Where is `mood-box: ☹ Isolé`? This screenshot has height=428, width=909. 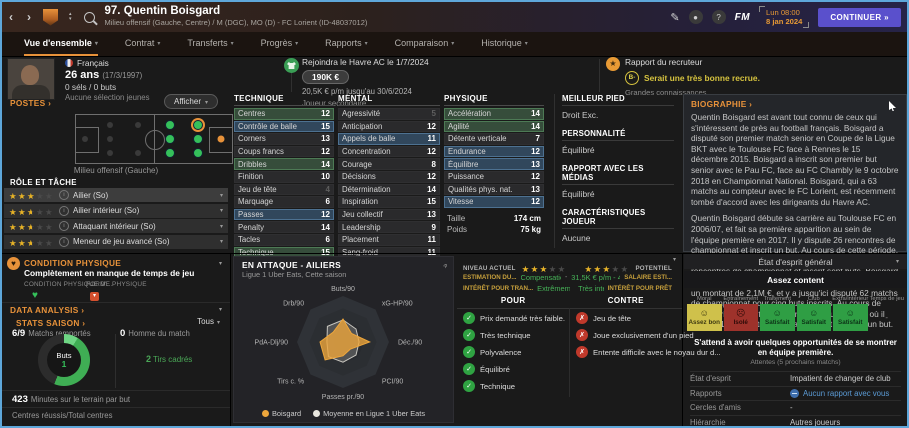
mood-box: ☹ Isolé is located at coordinates (740, 317).